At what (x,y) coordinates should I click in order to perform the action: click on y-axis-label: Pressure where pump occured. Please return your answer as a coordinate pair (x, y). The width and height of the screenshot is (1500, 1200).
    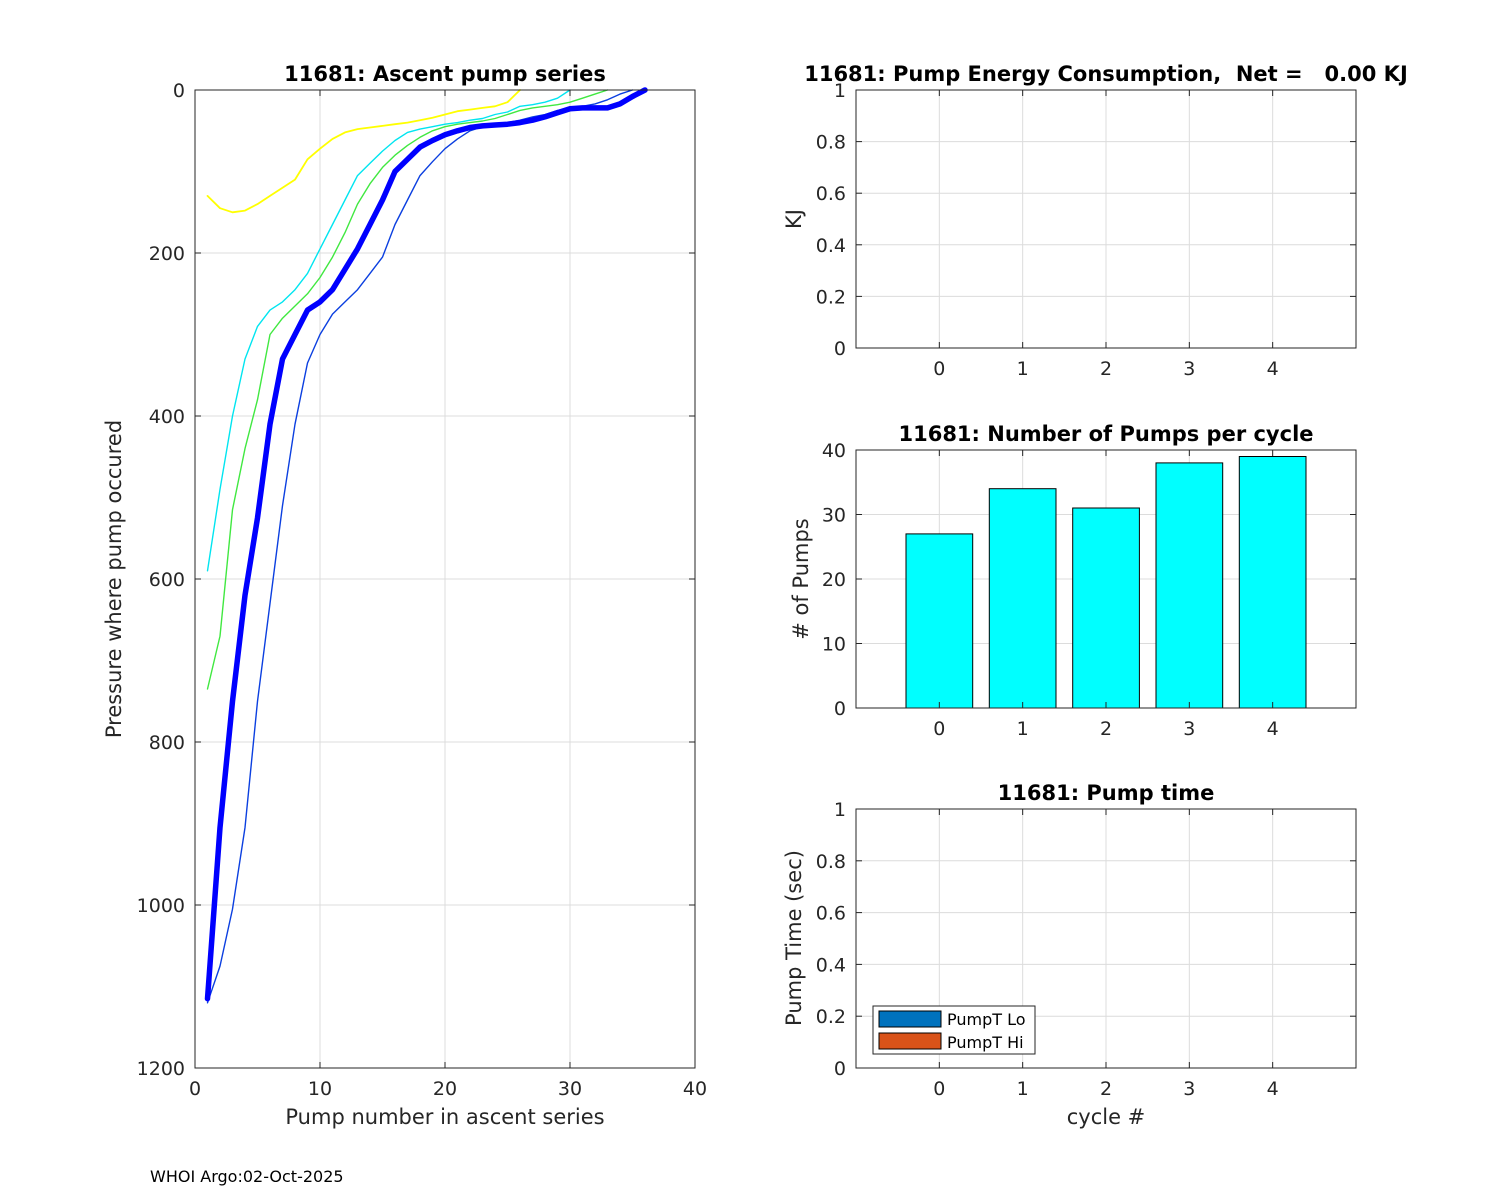
    Looking at the image, I should click on (114, 579).